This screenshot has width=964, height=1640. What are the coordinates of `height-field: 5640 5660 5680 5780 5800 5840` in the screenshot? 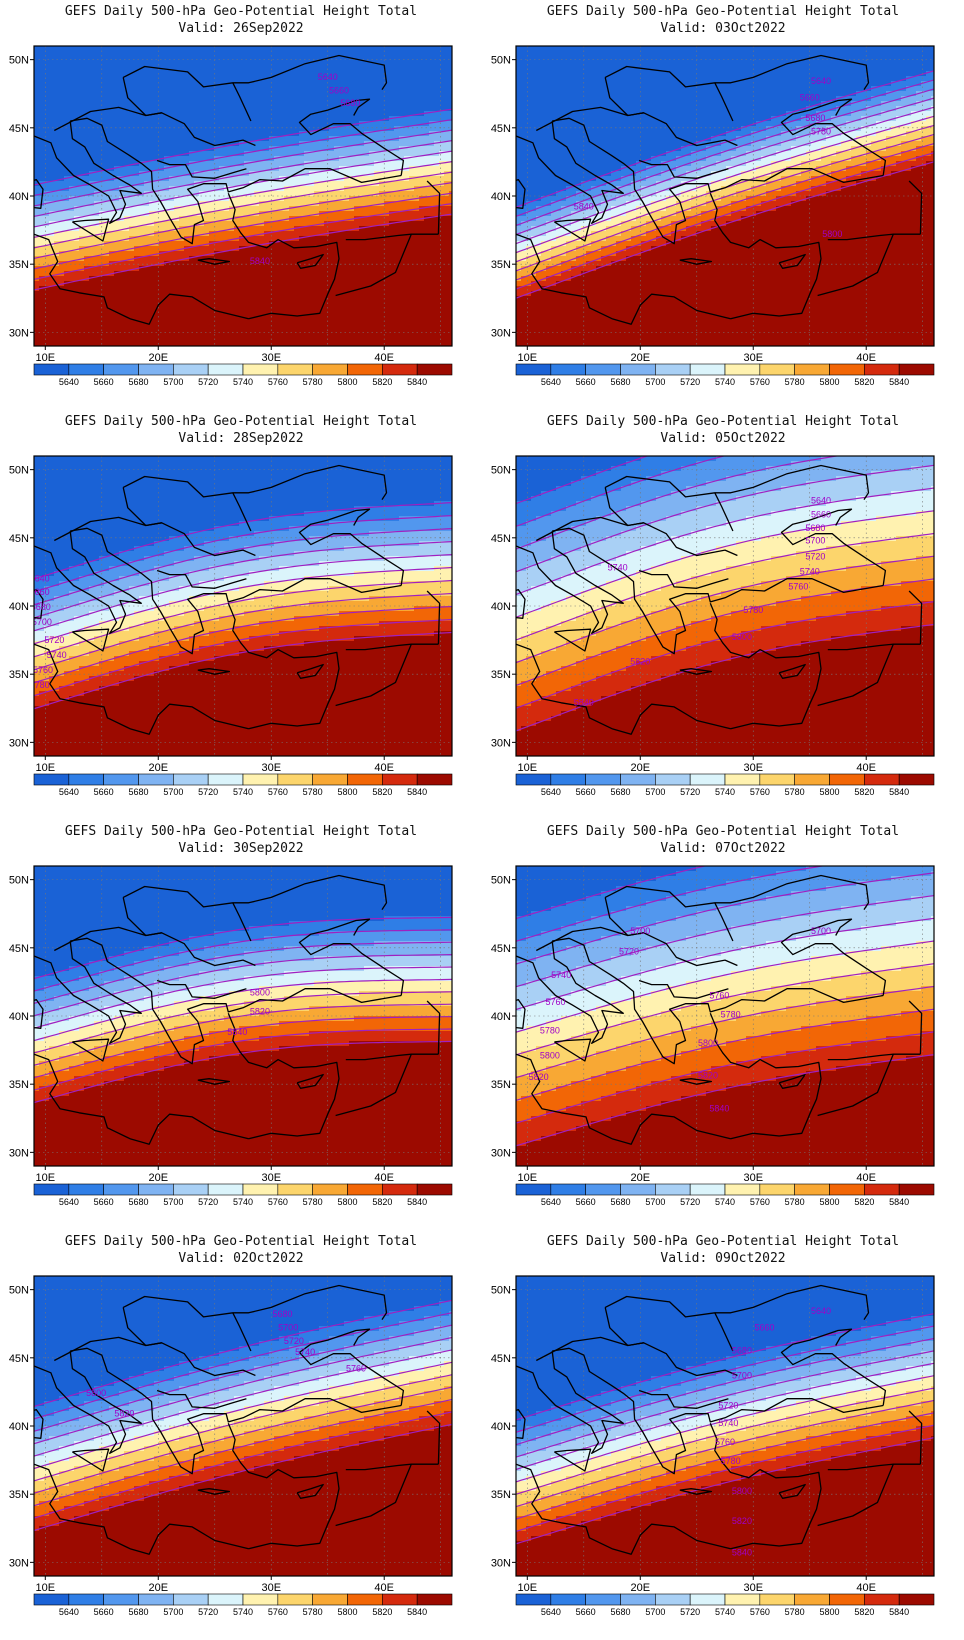 It's located at (725, 196).